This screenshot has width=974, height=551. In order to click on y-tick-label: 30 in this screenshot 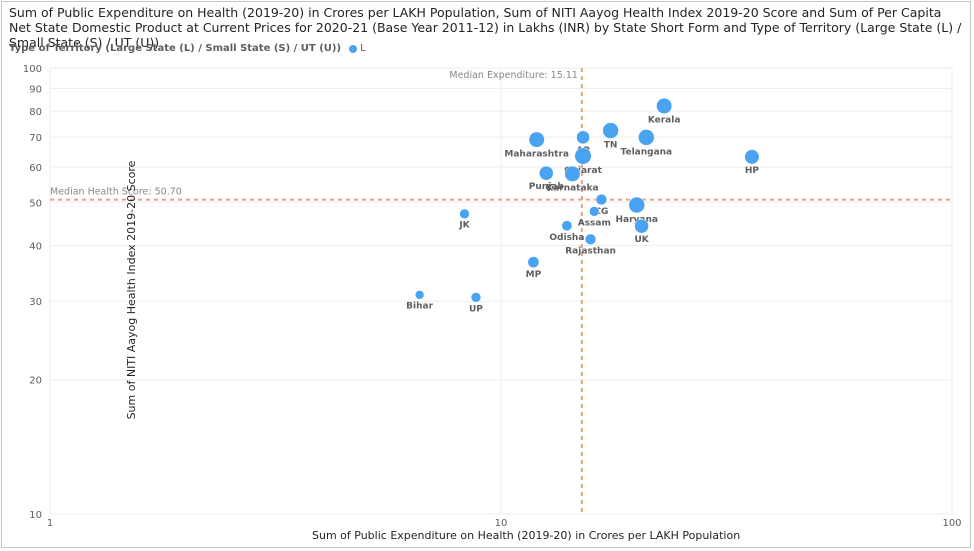, I will do `click(35, 302)`.